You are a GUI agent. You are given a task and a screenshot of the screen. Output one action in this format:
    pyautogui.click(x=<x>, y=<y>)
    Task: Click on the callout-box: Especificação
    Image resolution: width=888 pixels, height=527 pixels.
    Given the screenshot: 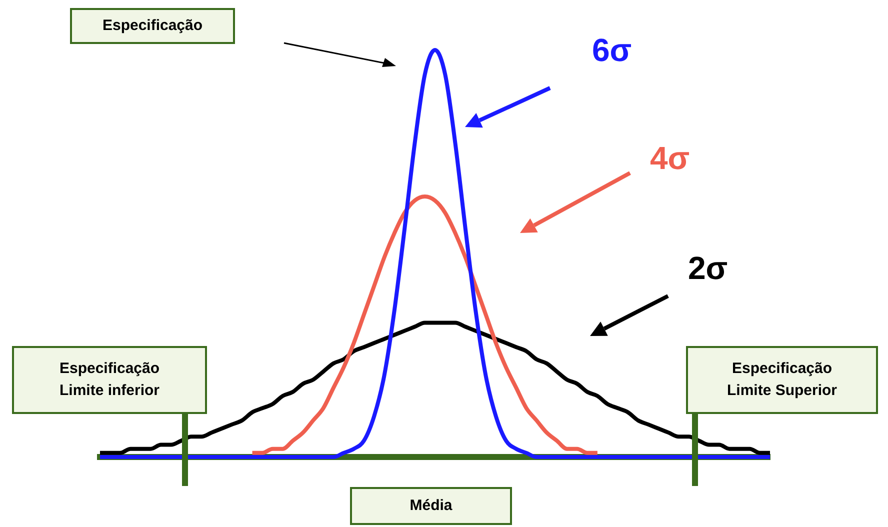 What is the action you would take?
    pyautogui.click(x=152, y=26)
    